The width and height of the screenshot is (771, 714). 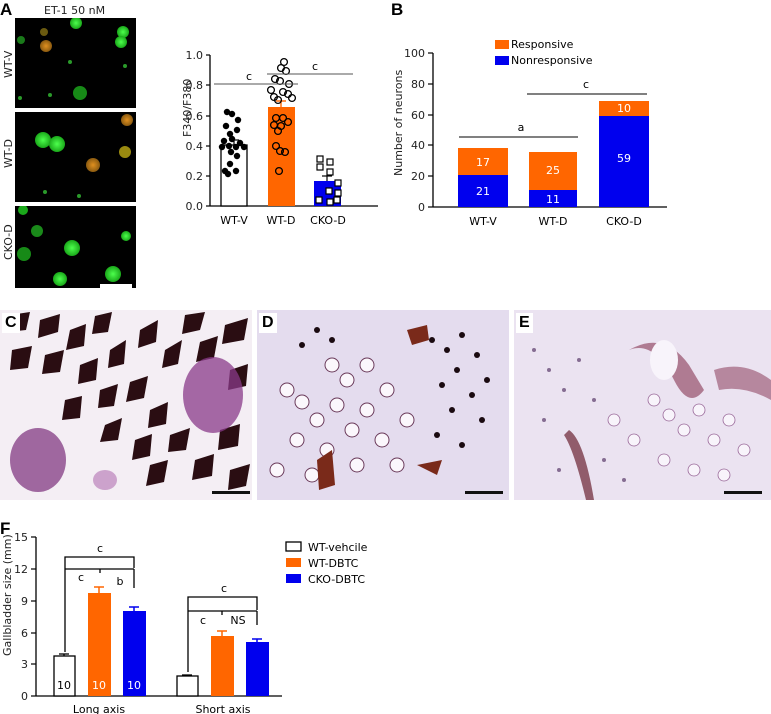 I want to click on f-ytick: 15, so click(x=21, y=537).